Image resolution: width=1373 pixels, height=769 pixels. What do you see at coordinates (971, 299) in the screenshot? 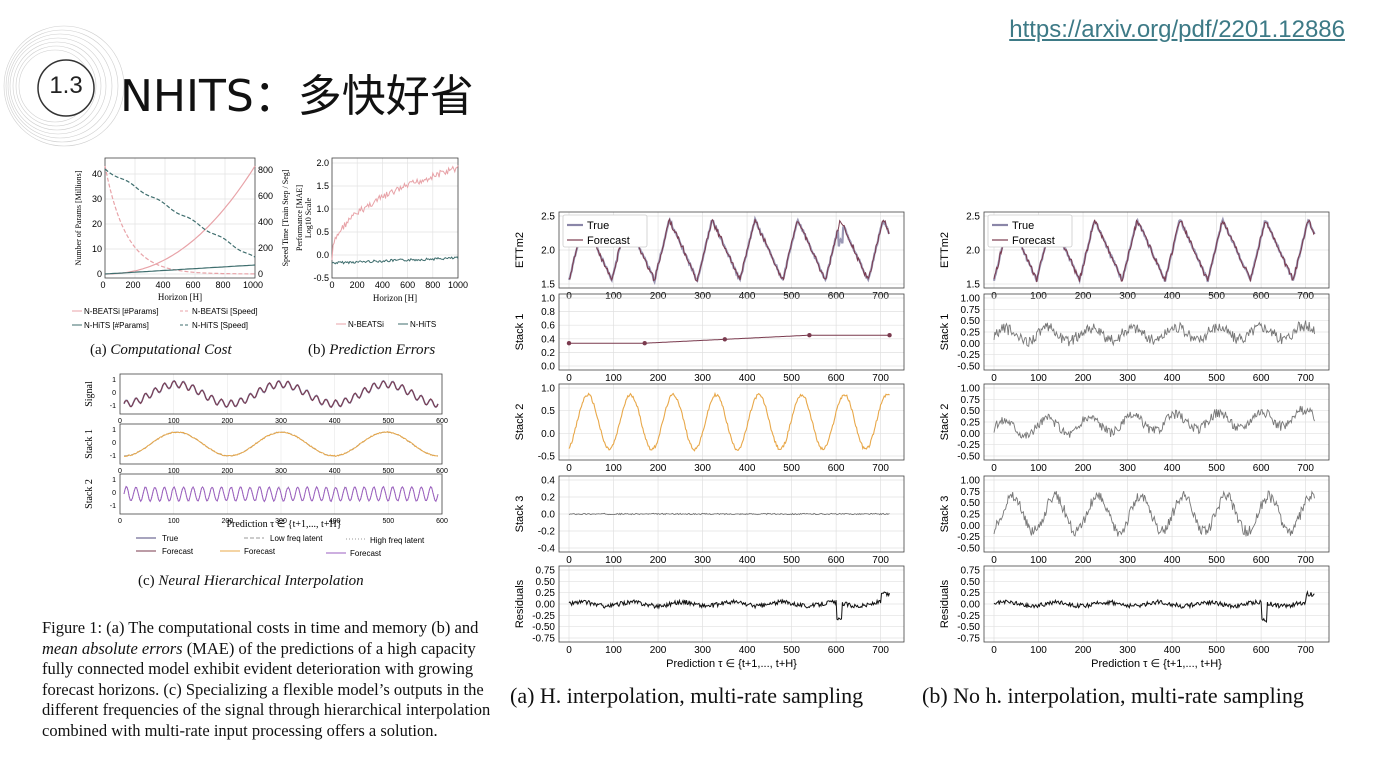
I see `y-tick-label: 1.00` at bounding box center [971, 299].